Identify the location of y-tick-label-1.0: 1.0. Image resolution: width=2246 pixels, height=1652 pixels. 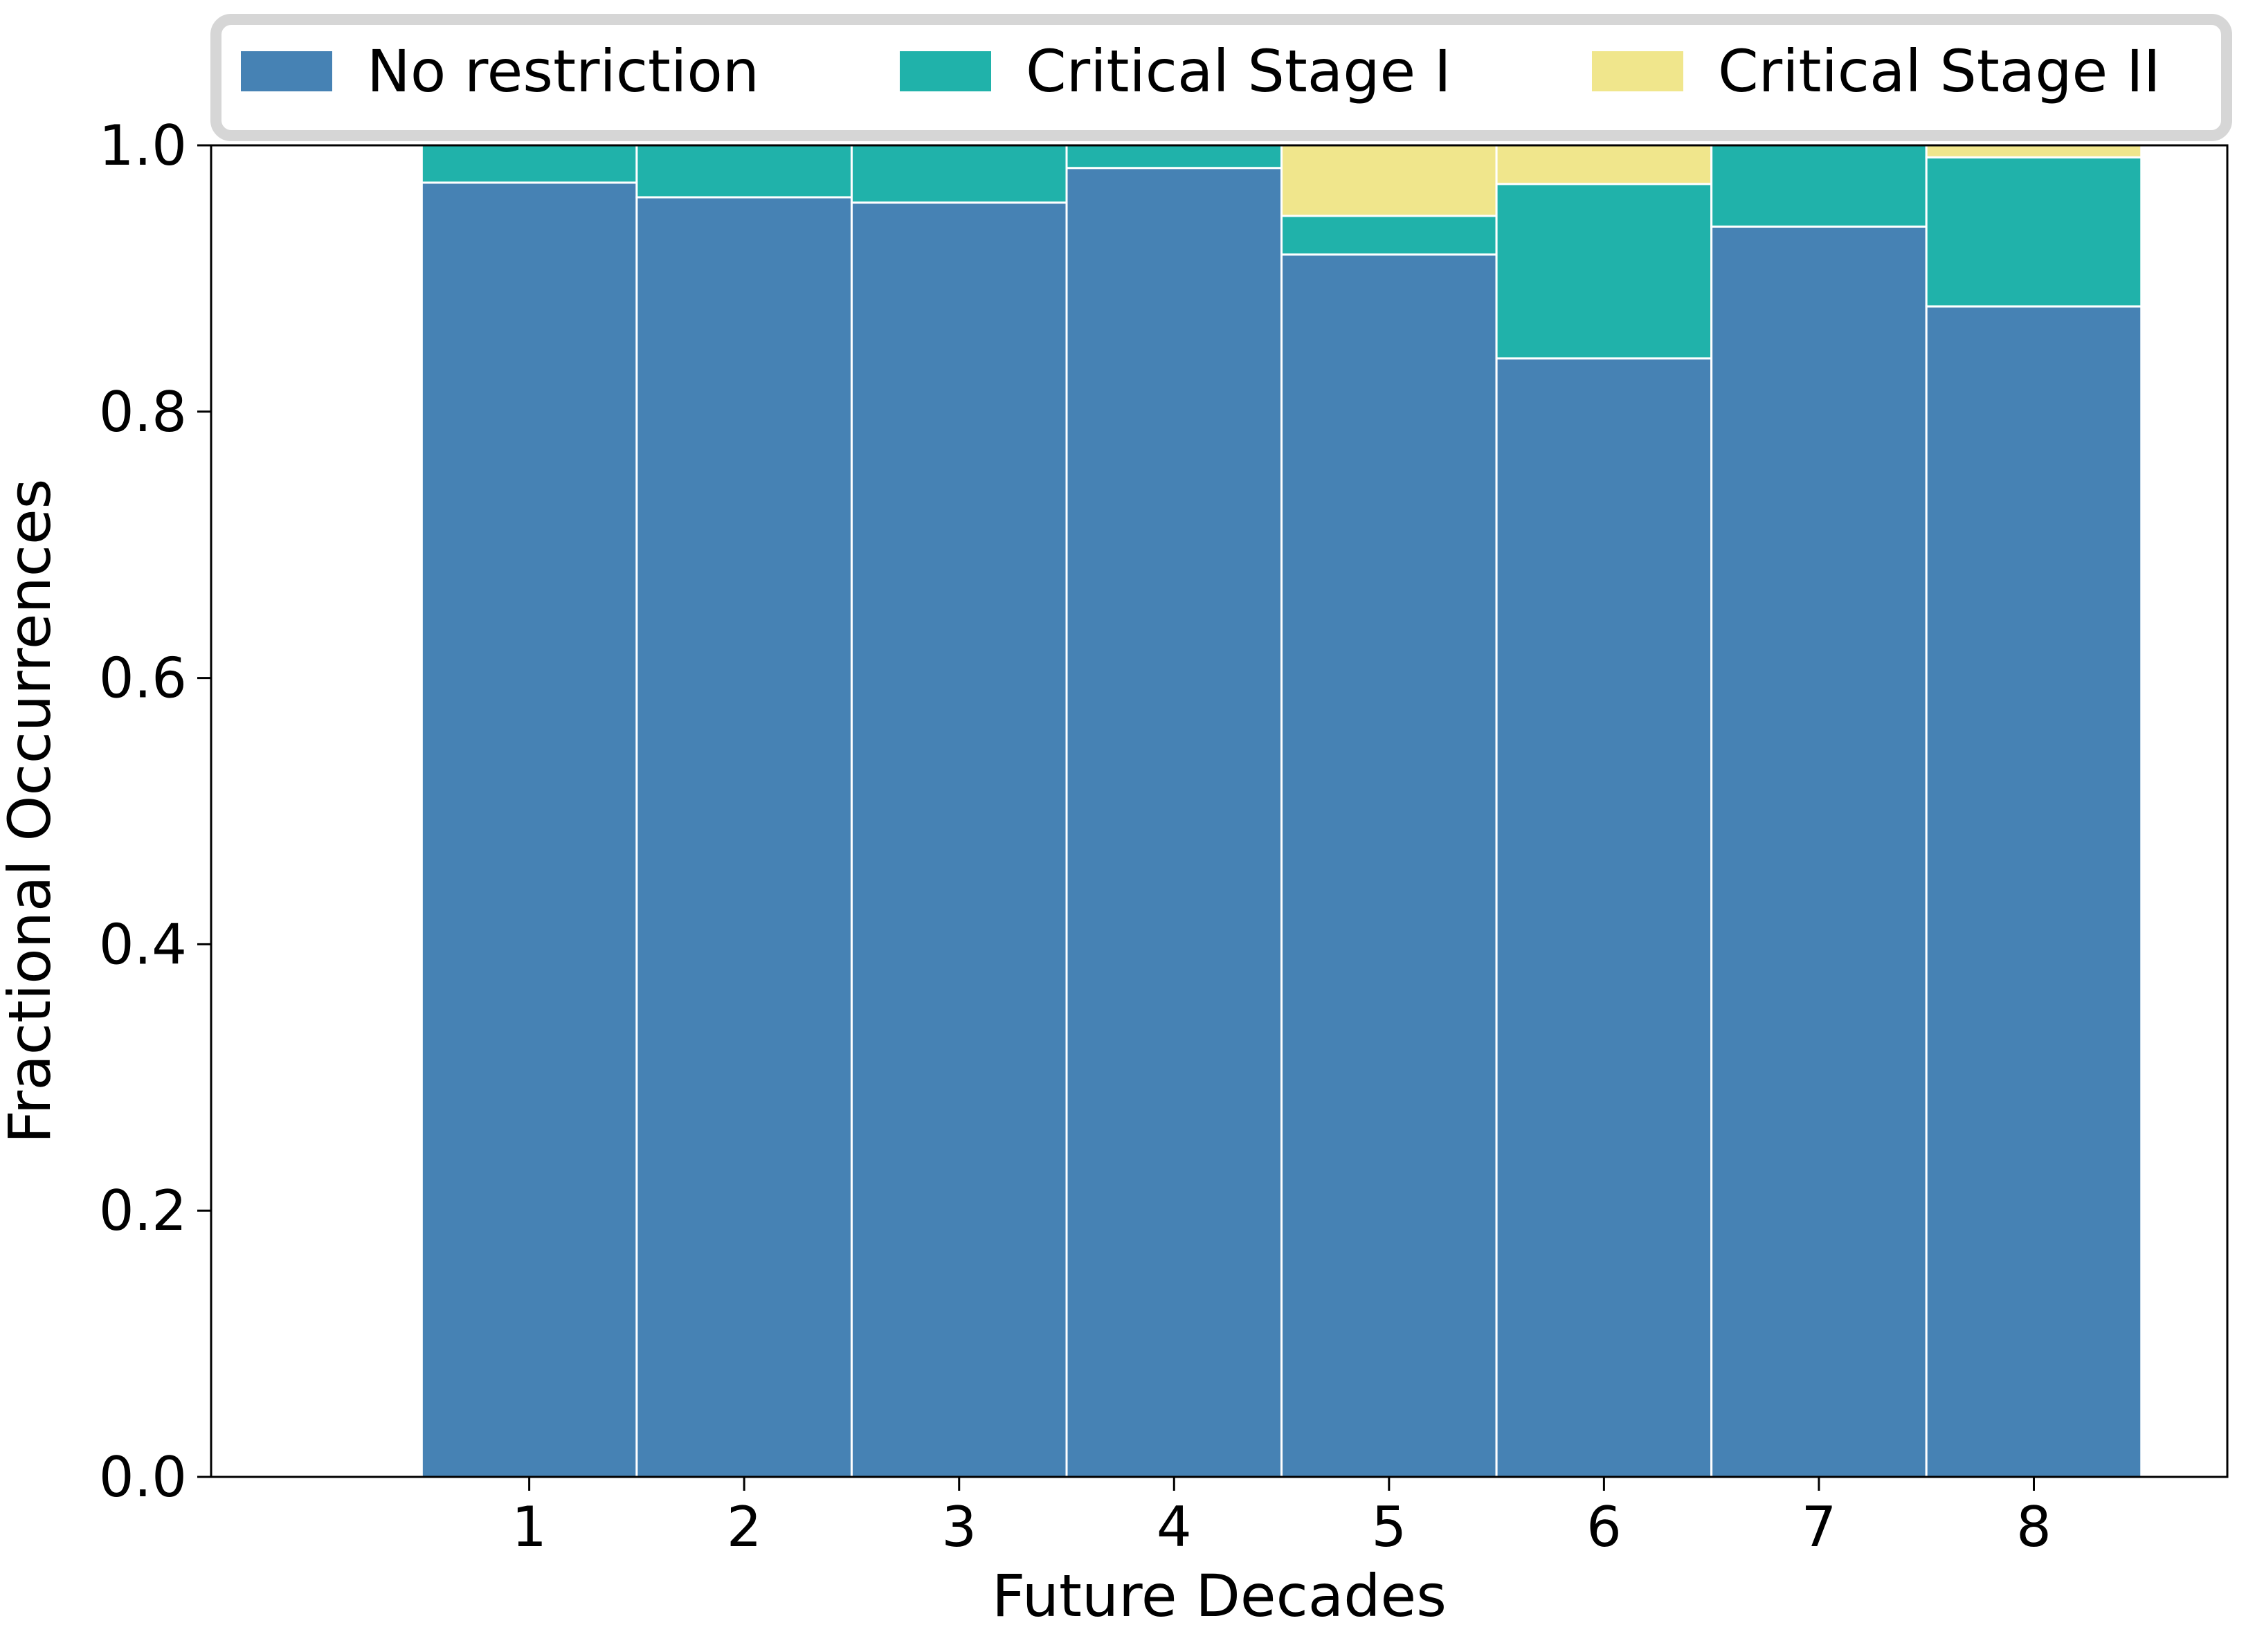
(143, 146).